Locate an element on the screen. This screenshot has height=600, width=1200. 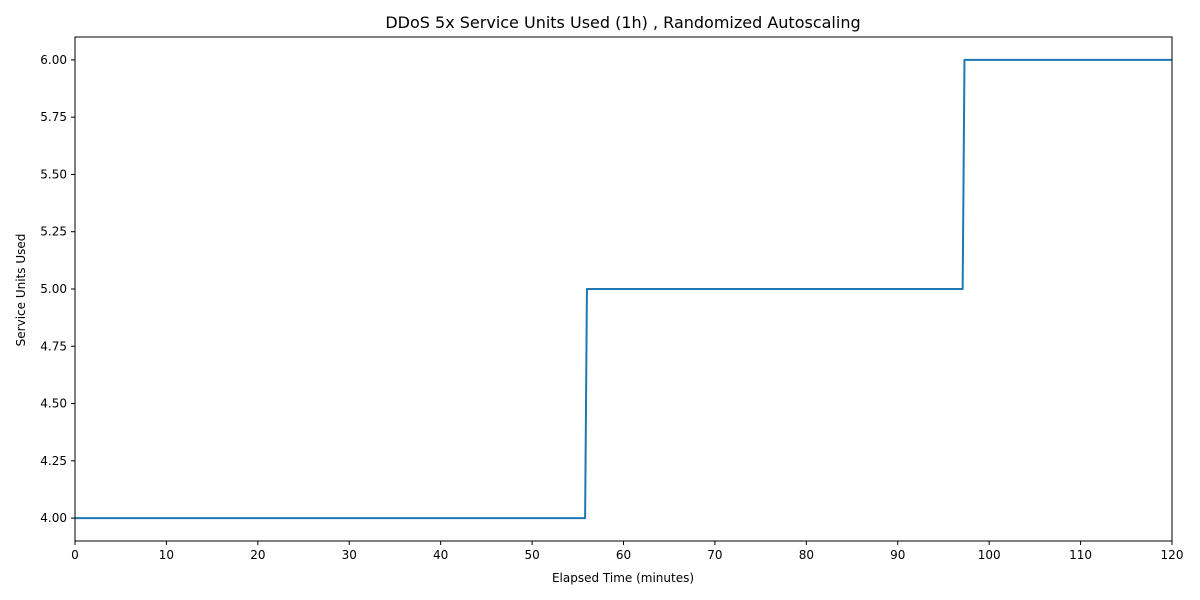
y-tick-label: 4.75 is located at coordinates (53, 346).